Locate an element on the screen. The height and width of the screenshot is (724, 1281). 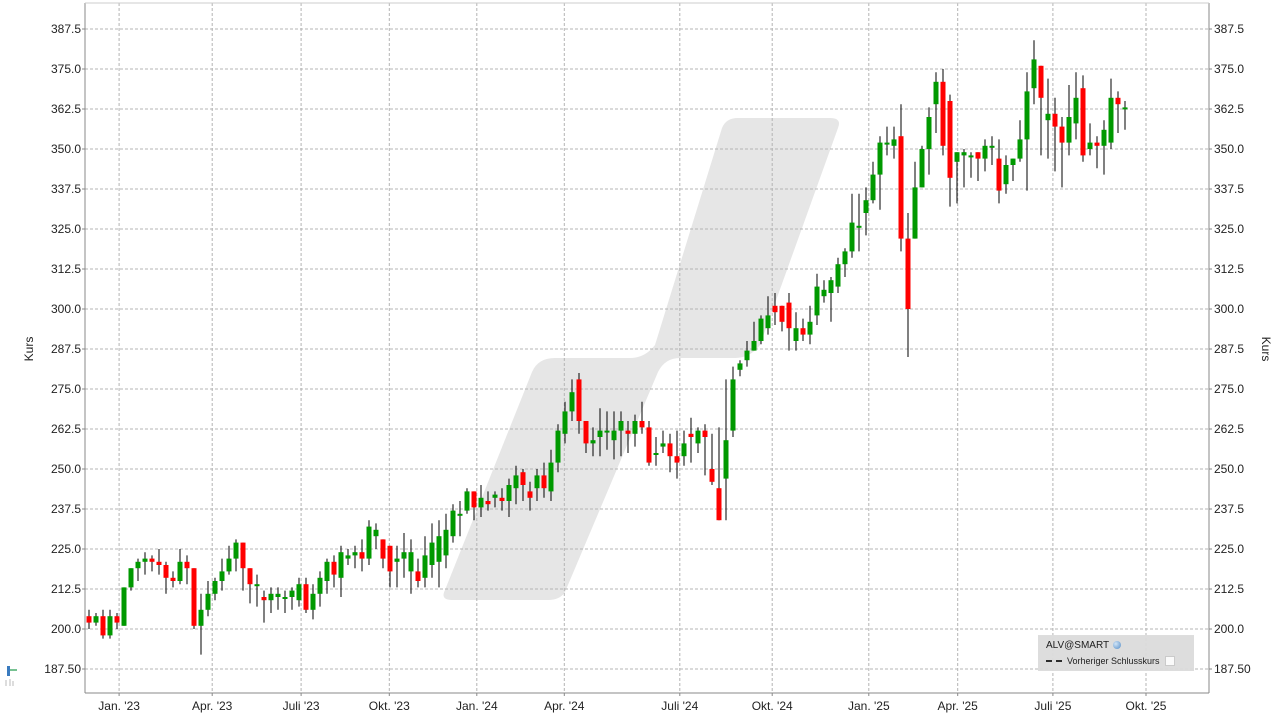
svg-text: Okt. '25 is located at coordinates (1146, 706).